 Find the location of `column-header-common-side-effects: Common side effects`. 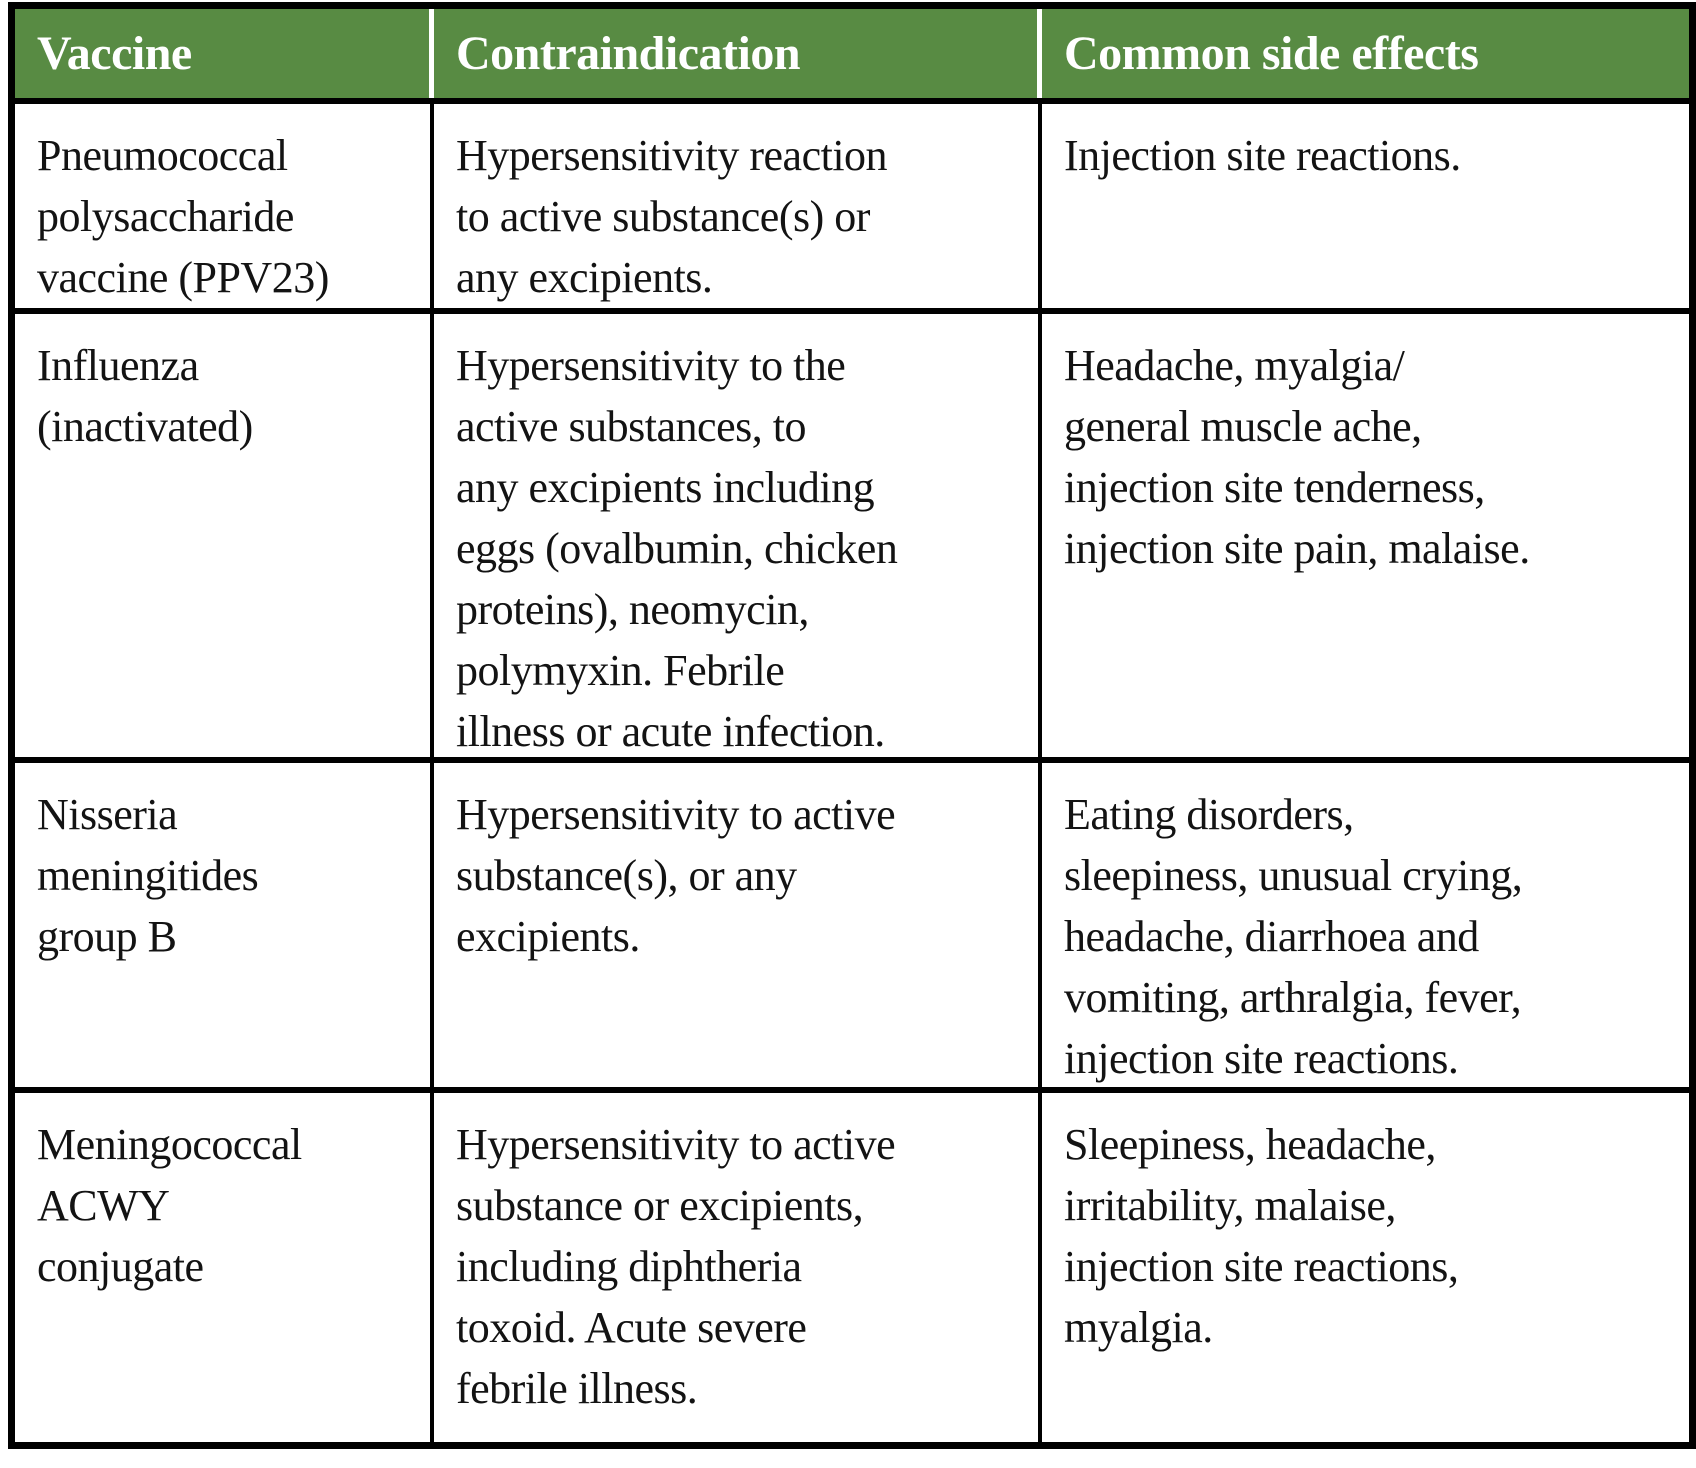

column-header-common-side-effects: Common side effects is located at coordinates (1271, 53).